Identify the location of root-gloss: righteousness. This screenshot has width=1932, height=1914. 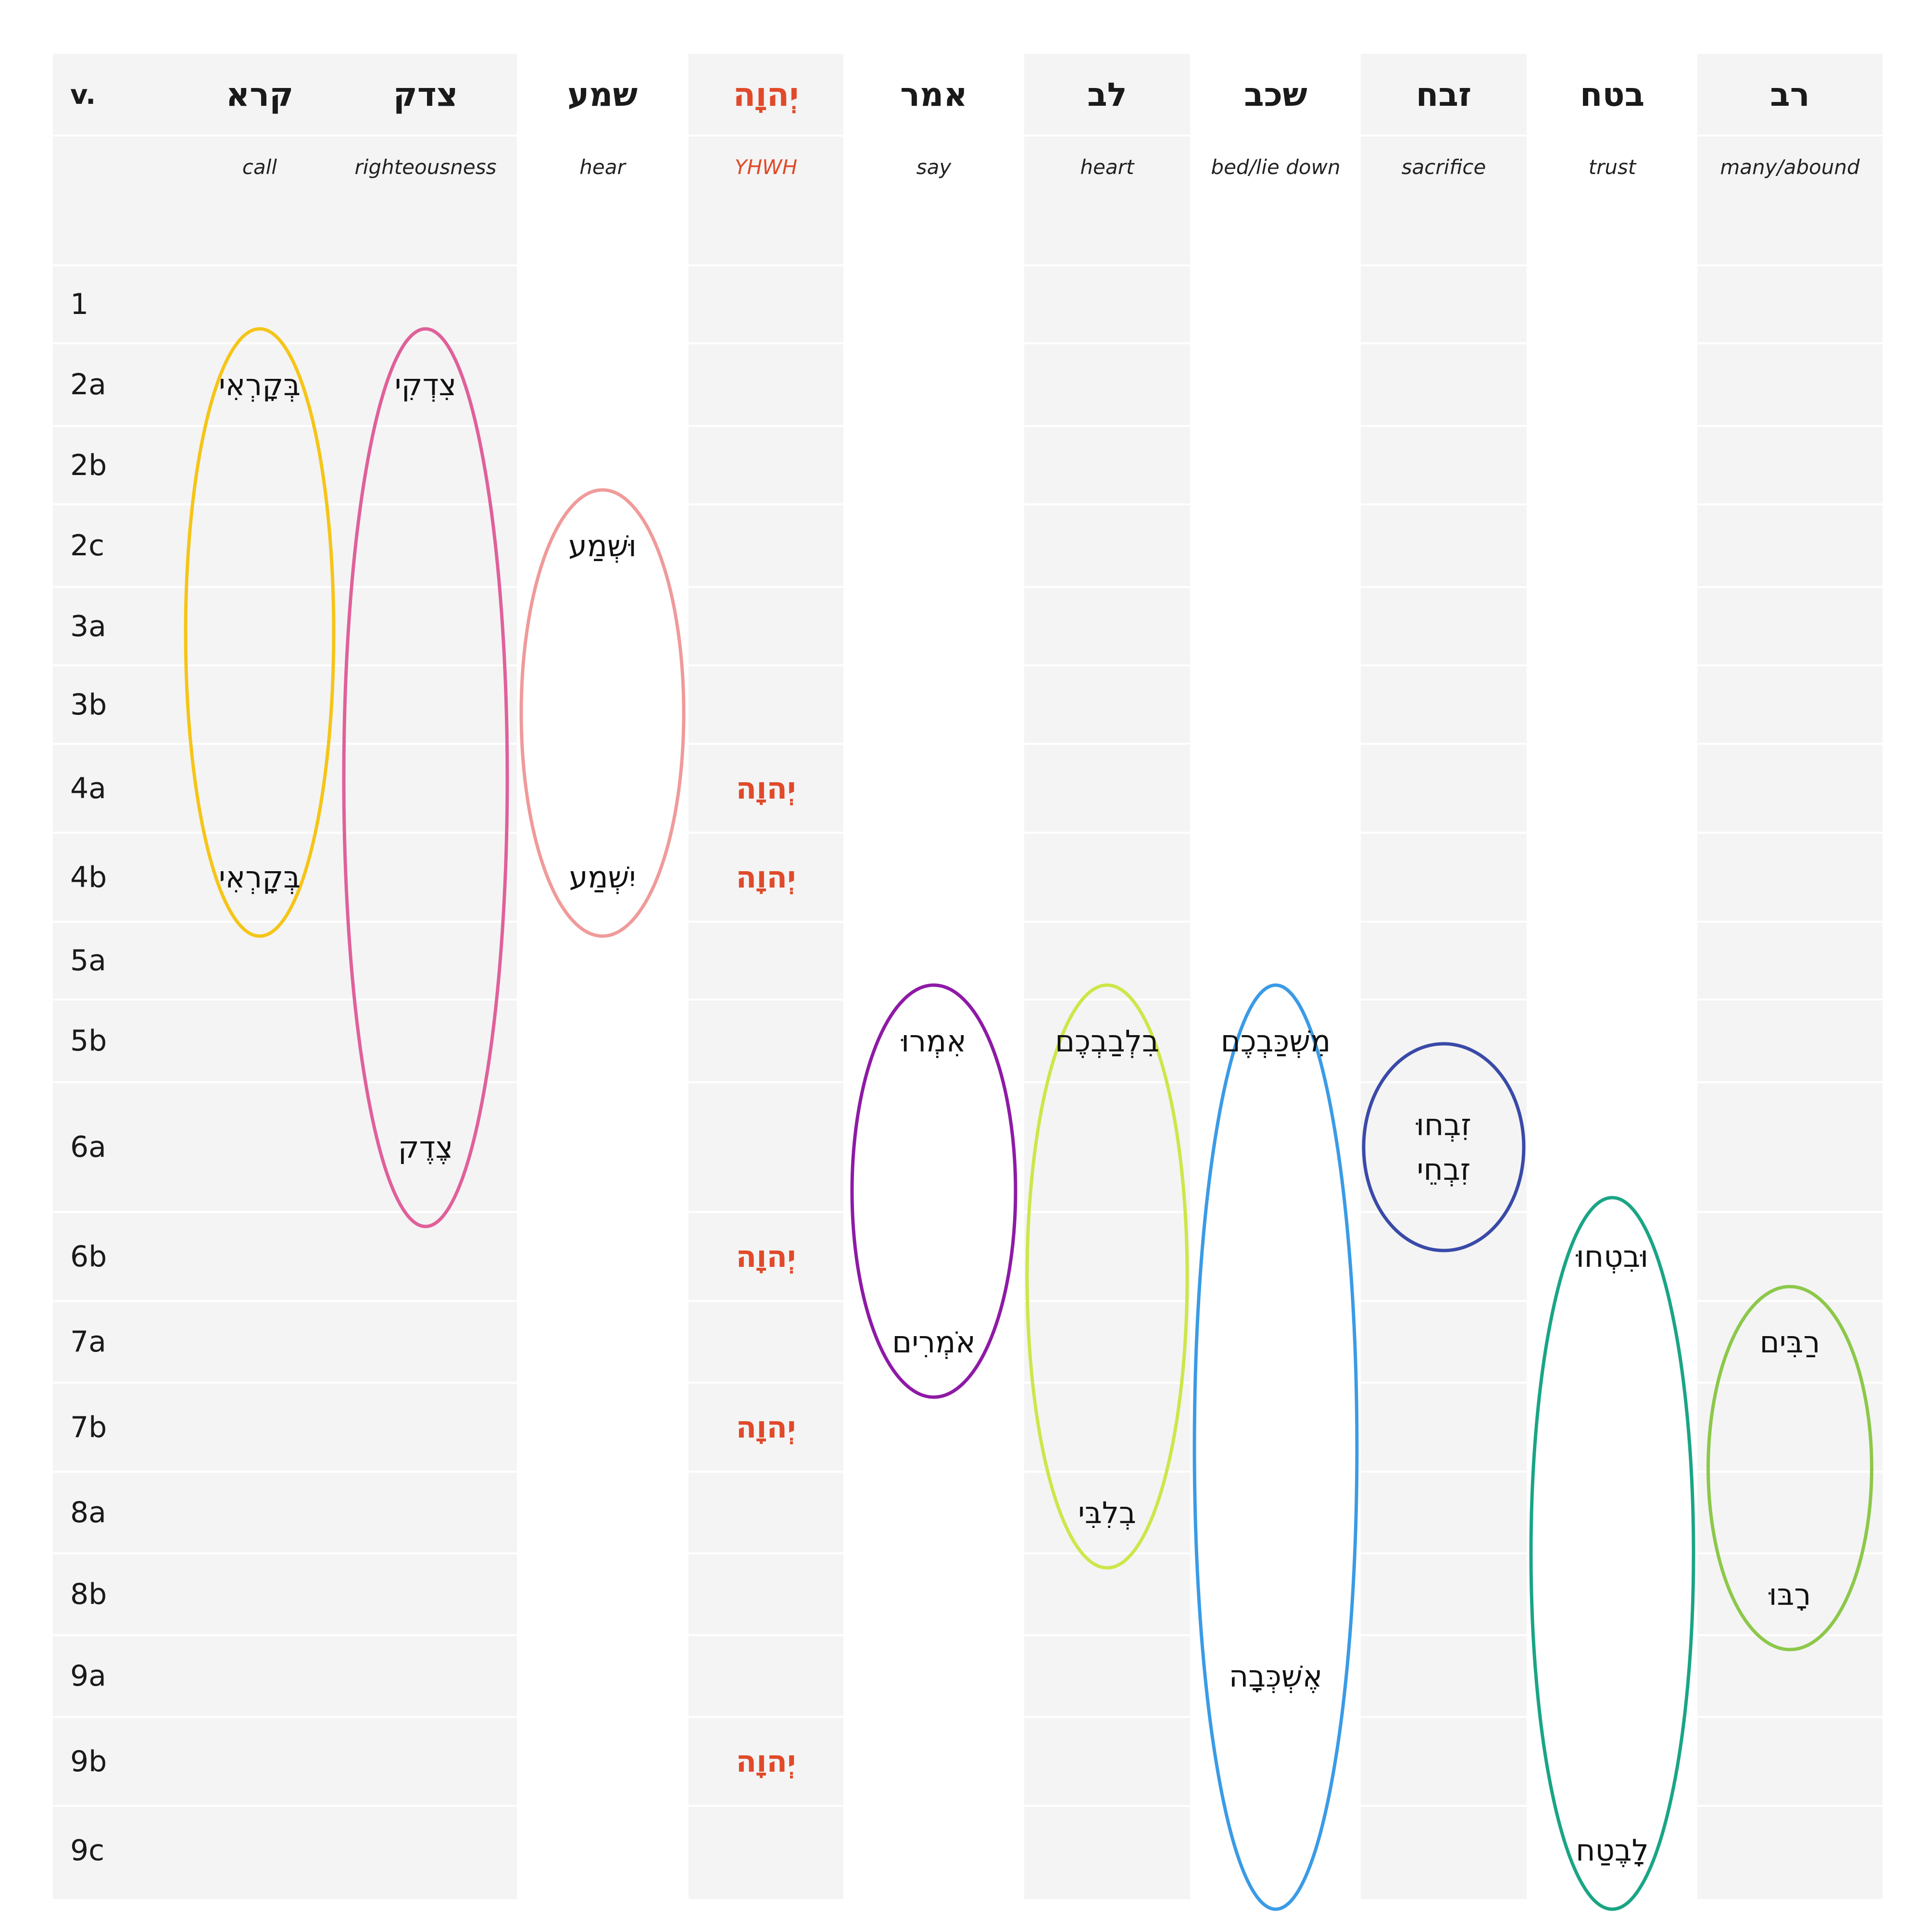
(425, 167).